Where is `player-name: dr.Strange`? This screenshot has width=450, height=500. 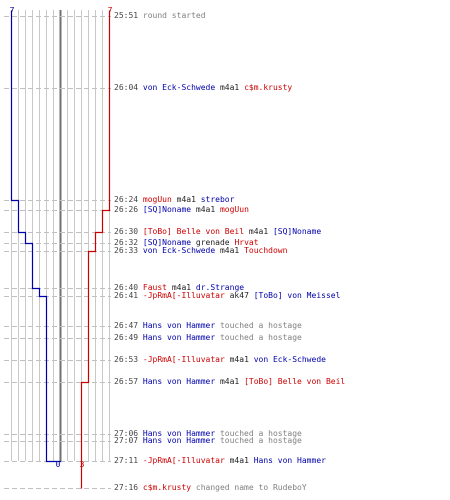
player-name: dr.Strange is located at coordinates (220, 287).